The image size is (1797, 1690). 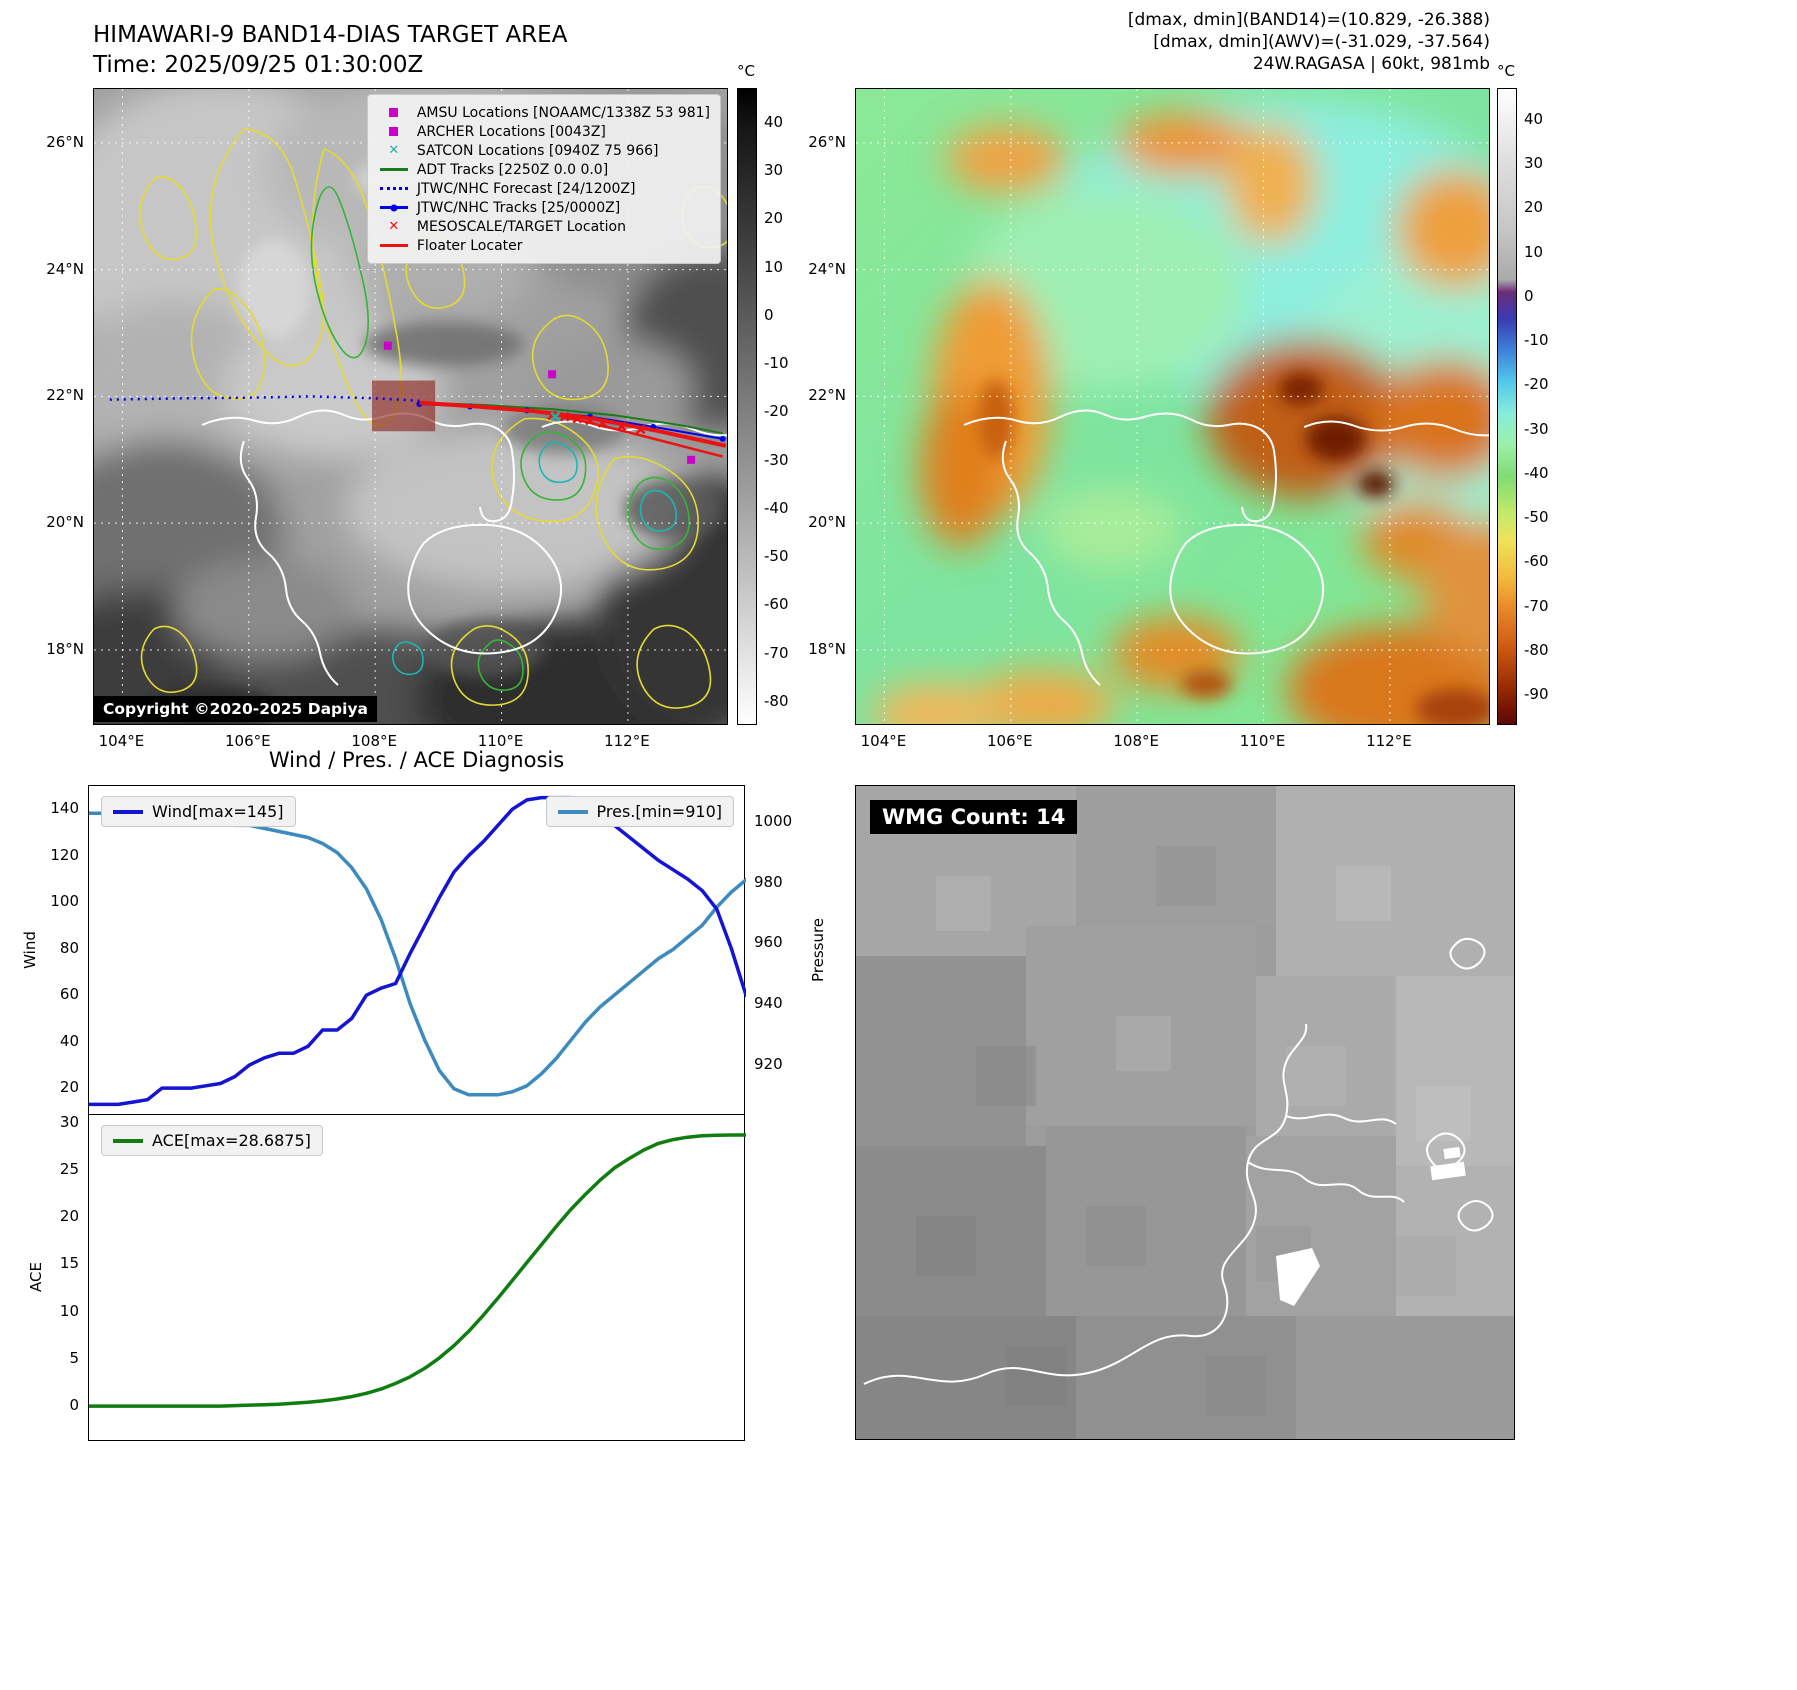 What do you see at coordinates (1507, 406) in the screenshot?
I see `awv-colorbar` at bounding box center [1507, 406].